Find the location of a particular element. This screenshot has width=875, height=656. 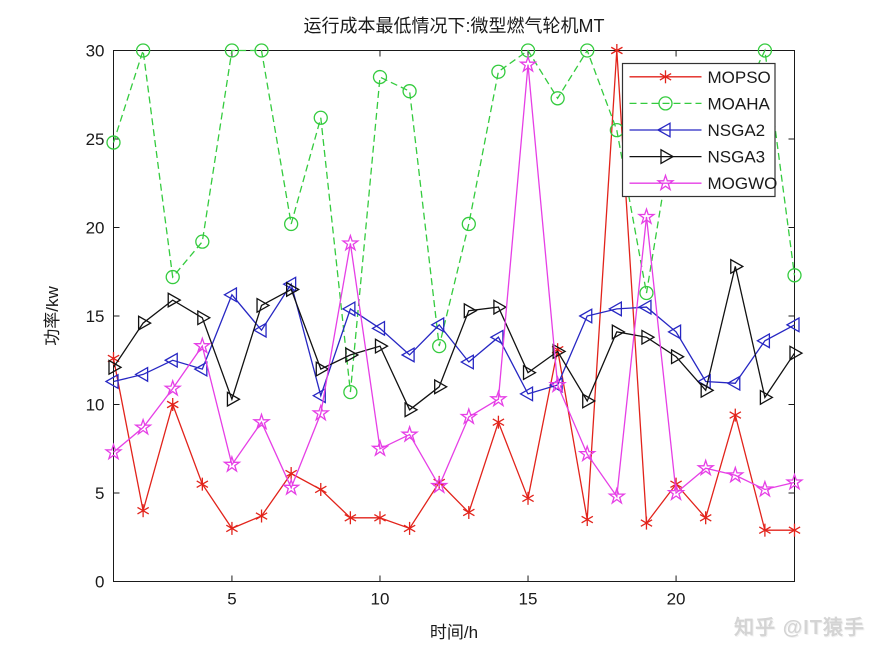

legend: MOPSO MOAHA NSGA2 NSGA3 MOGWO is located at coordinates (699, 130).